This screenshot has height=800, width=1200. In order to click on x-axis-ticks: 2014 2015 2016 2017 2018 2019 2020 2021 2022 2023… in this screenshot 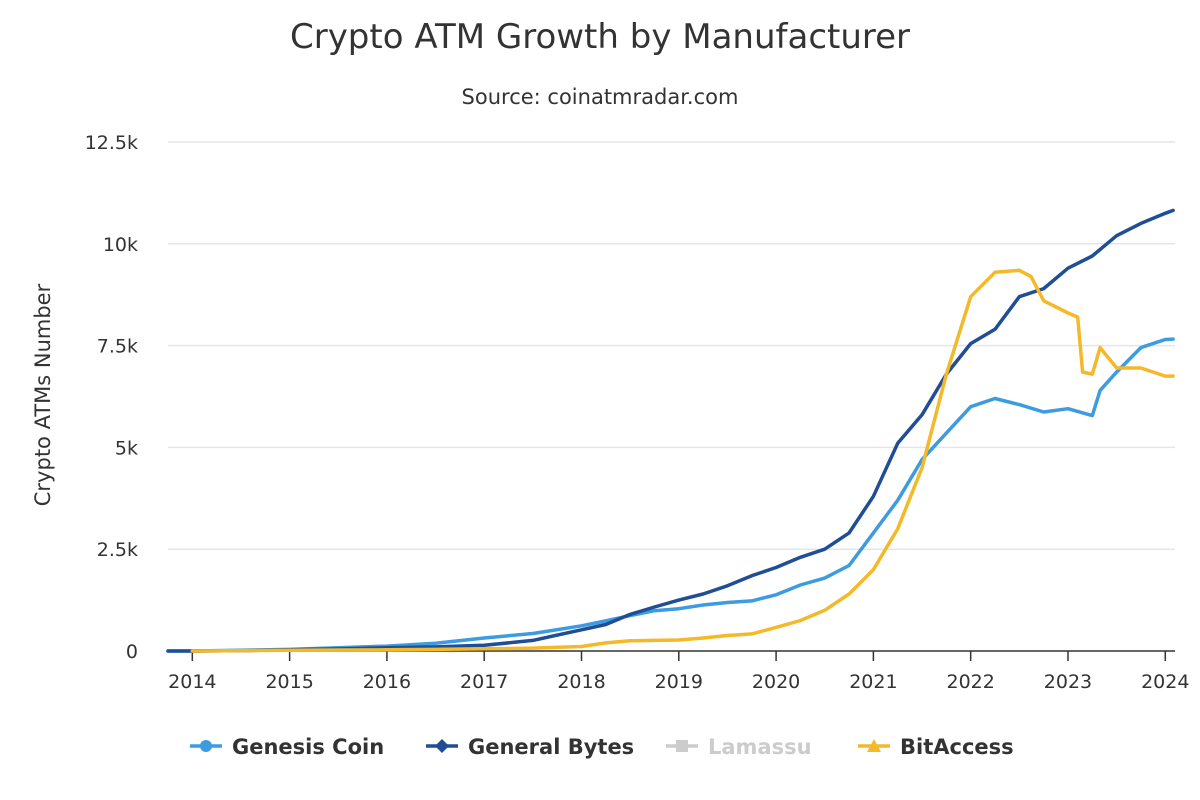, I will do `click(678, 672)`.